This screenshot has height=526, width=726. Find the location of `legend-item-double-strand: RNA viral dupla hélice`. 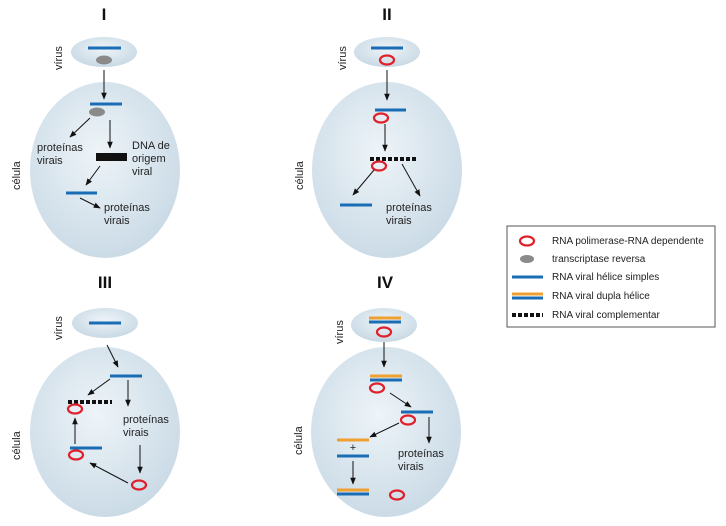

legend-item-double-strand: RNA viral dupla hélice is located at coordinates (601, 296).